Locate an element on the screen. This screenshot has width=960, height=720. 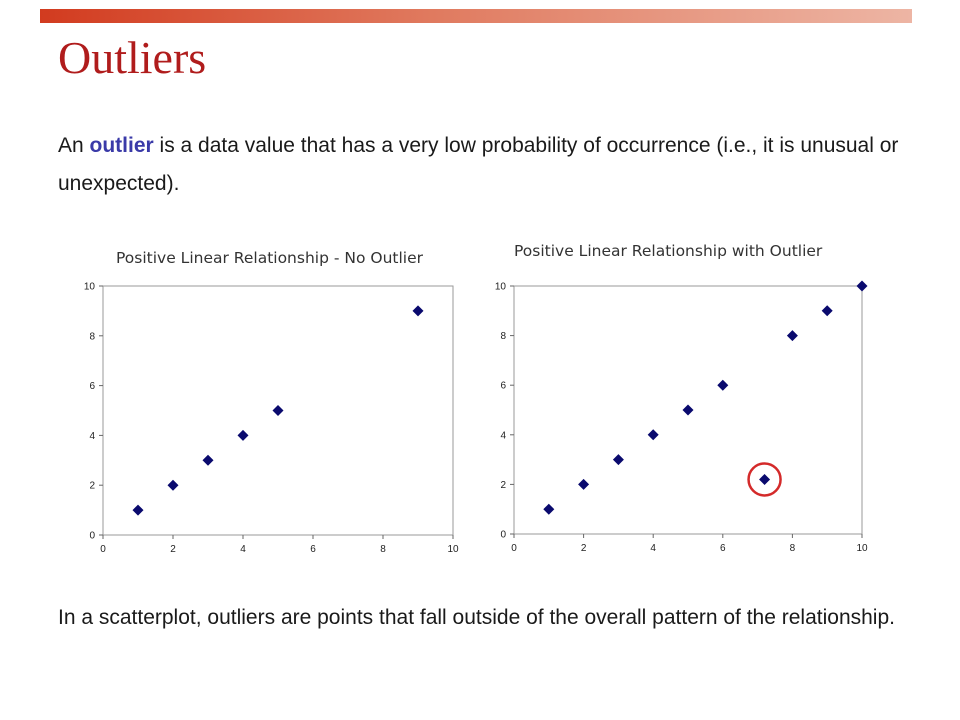
title-accent-bar is located at coordinates (476, 16).